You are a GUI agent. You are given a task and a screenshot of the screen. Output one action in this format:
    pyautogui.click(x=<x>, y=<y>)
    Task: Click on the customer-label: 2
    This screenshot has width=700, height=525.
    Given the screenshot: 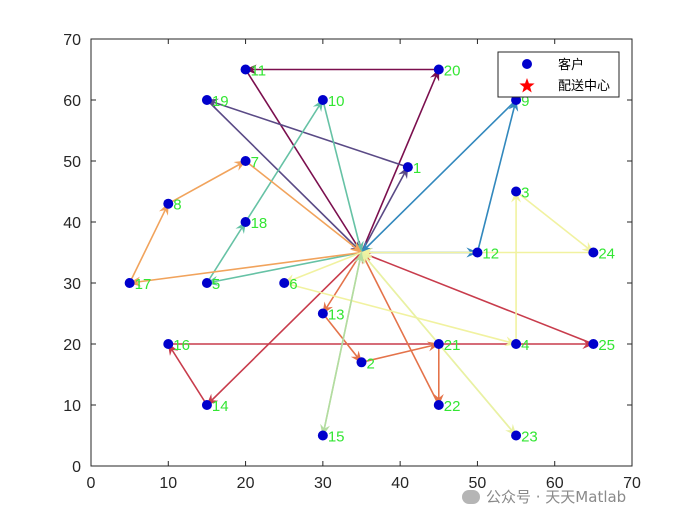 What is the action you would take?
    pyautogui.click(x=371, y=363)
    